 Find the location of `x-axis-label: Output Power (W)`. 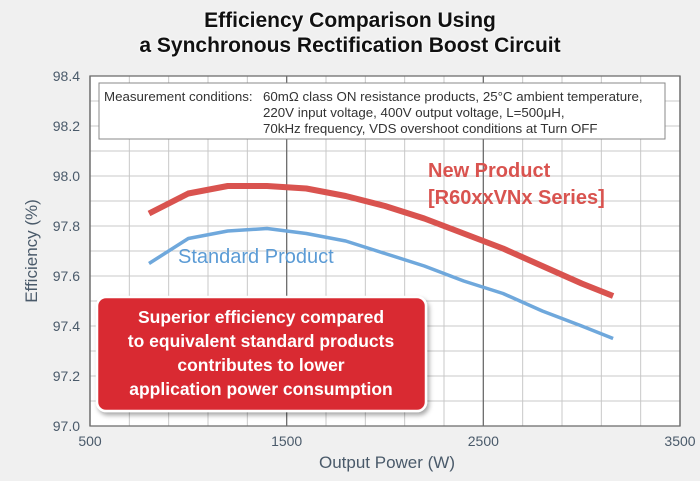

x-axis-label: Output Power (W) is located at coordinates (387, 462).